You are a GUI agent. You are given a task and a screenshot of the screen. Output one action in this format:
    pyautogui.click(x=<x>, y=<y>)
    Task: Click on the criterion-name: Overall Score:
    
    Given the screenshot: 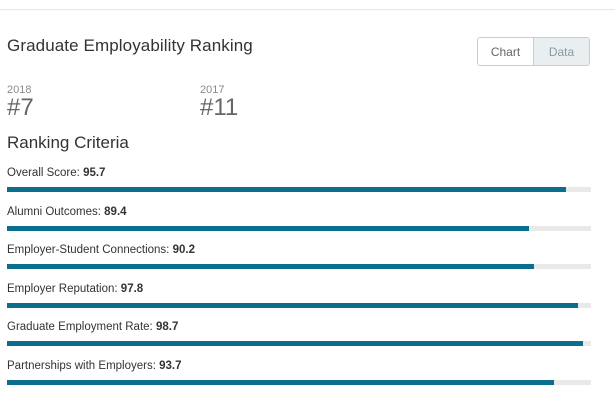 What is the action you would take?
    pyautogui.click(x=43, y=173)
    